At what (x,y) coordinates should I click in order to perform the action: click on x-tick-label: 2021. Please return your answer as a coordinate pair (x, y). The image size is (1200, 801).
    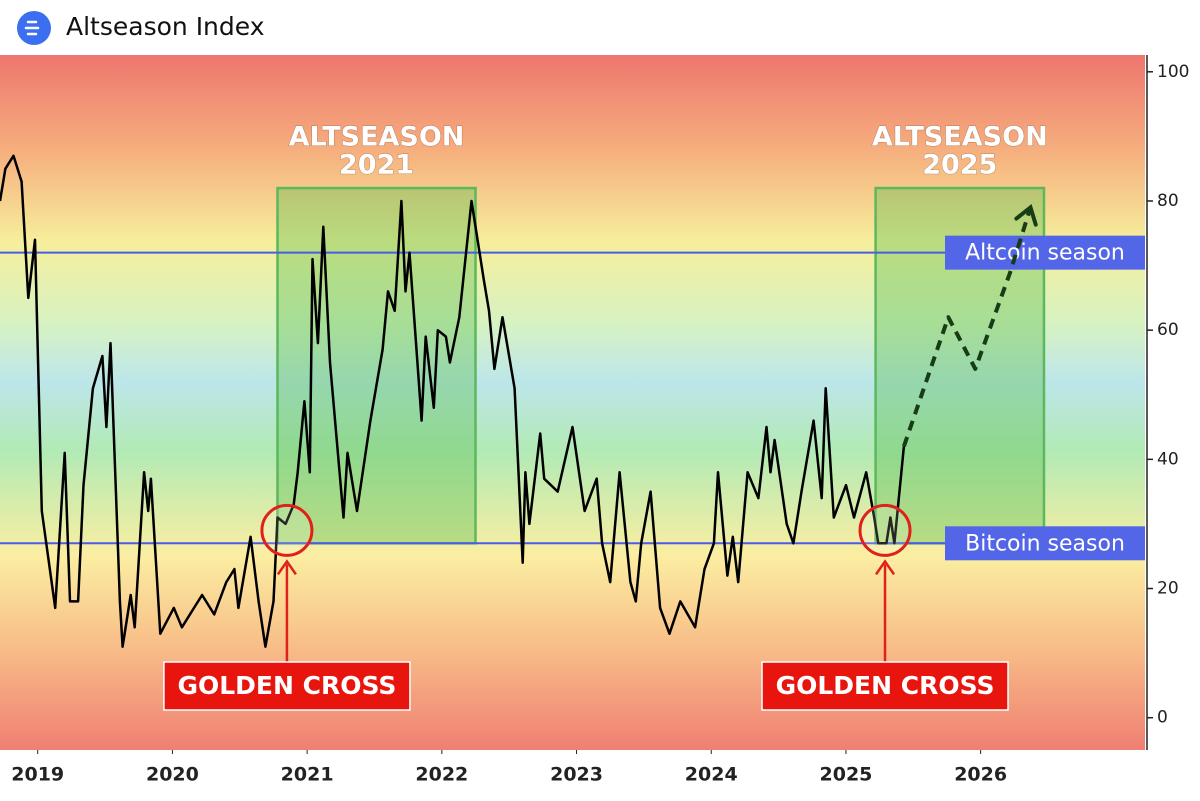
    Looking at the image, I should click on (307, 775).